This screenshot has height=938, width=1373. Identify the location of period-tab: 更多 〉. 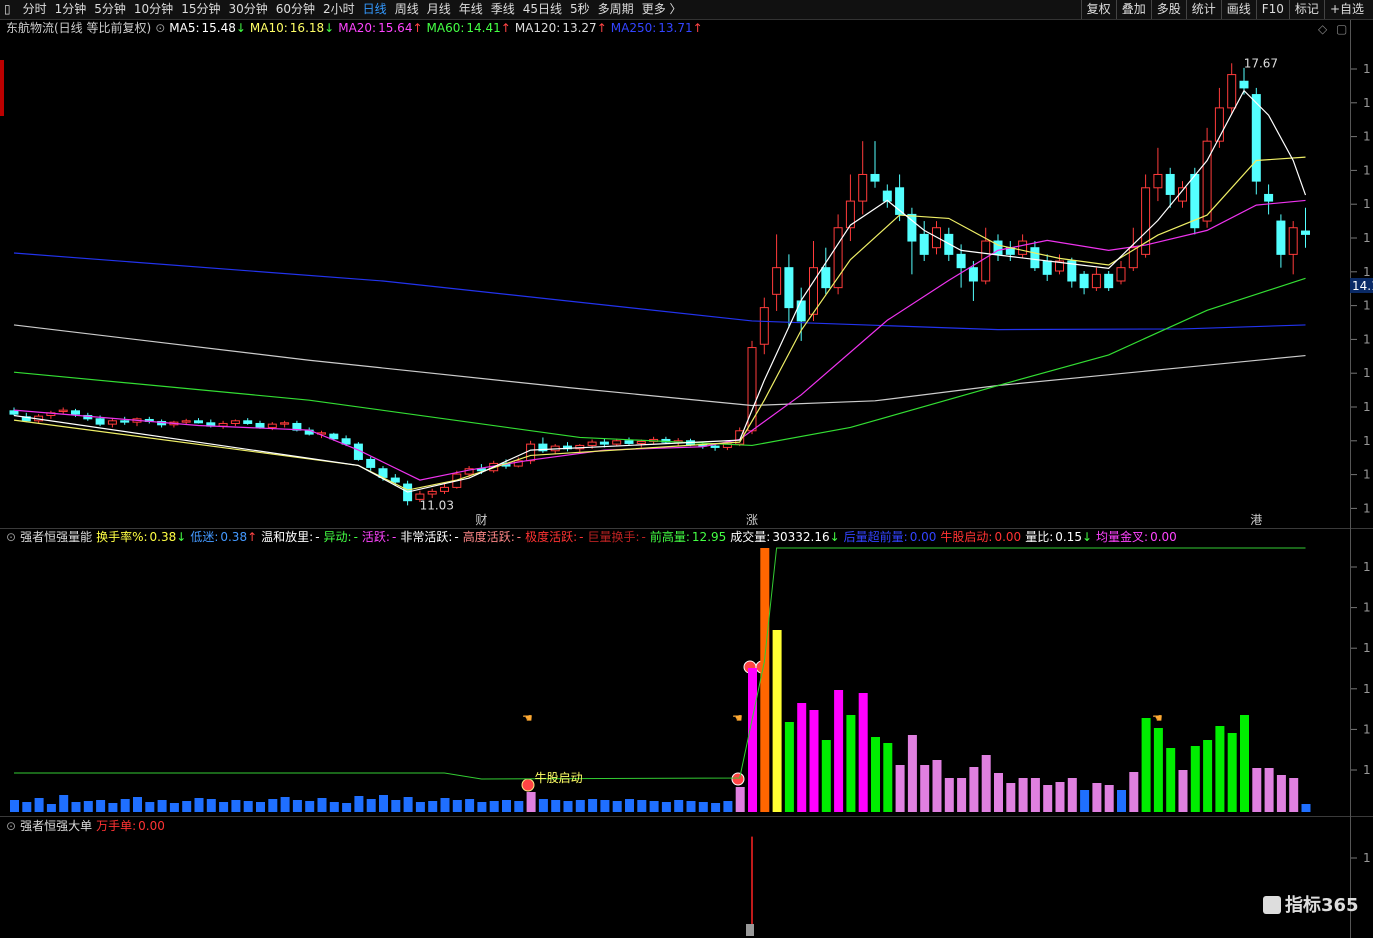
(661, 9).